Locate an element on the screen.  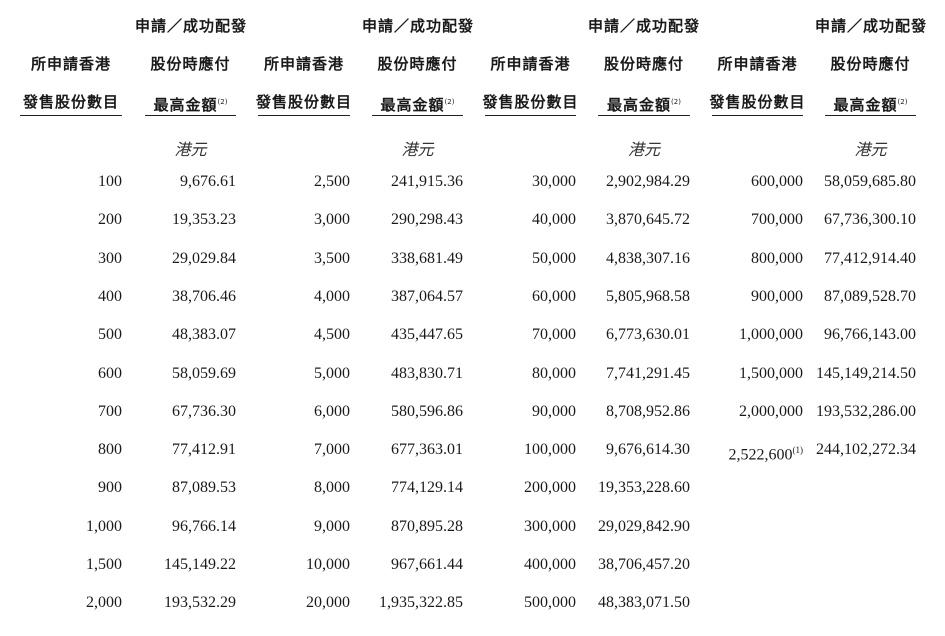
shares-cell: 5,000 is located at coordinates (332, 373).